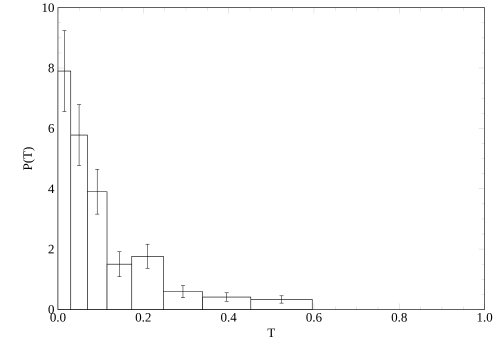 The image size is (496, 356). Describe the element at coordinates (51, 249) in the screenshot. I see `y-tick-label: 2` at that location.